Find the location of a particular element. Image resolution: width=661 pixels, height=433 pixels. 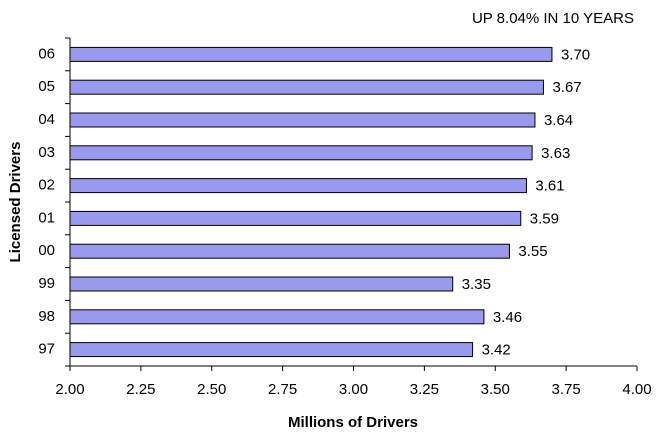

y-tick-label: 99 is located at coordinates (46, 283).